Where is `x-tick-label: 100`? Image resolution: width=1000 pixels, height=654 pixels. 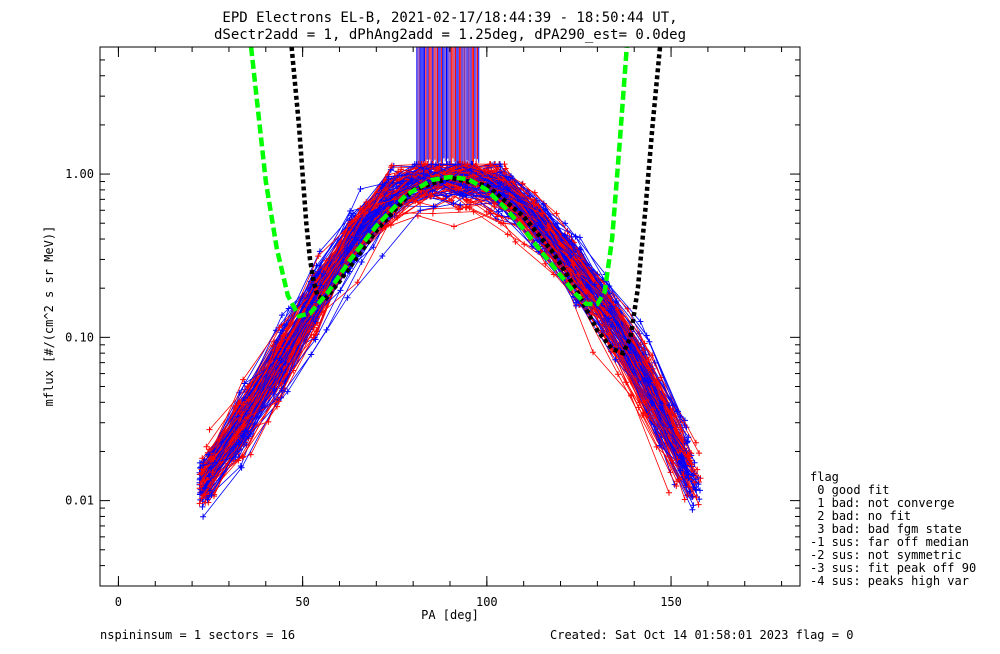
x-tick-label: 100 is located at coordinates (487, 602).